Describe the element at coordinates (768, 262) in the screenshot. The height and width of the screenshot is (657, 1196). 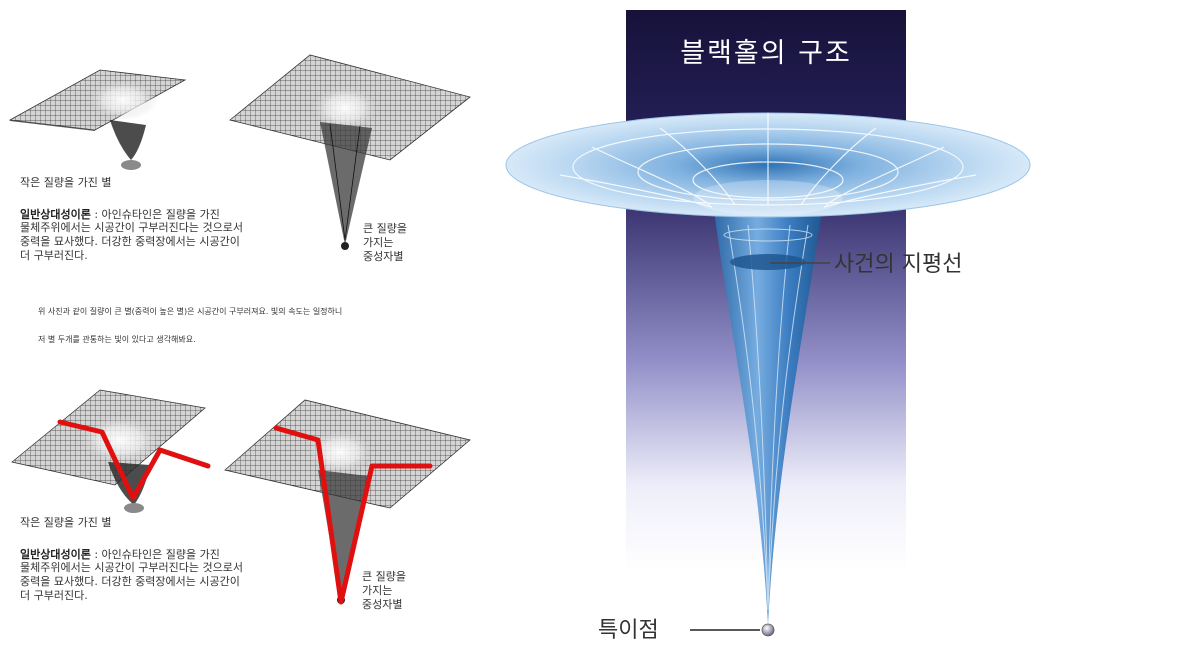
I see `event-horizon-ring` at that location.